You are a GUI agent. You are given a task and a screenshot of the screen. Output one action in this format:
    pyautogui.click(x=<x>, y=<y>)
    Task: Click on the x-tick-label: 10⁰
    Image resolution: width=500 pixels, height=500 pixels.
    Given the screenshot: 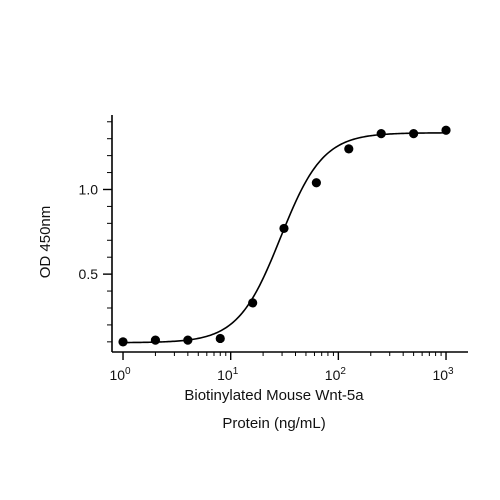 What is the action you would take?
    pyautogui.click(x=120, y=374)
    